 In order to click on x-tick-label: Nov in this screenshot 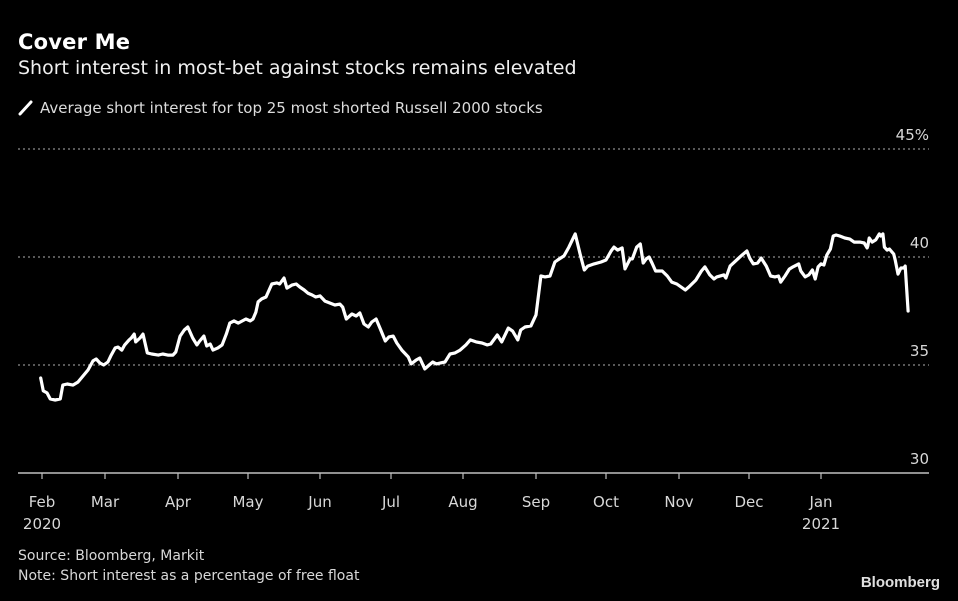, I will do `click(678, 502)`.